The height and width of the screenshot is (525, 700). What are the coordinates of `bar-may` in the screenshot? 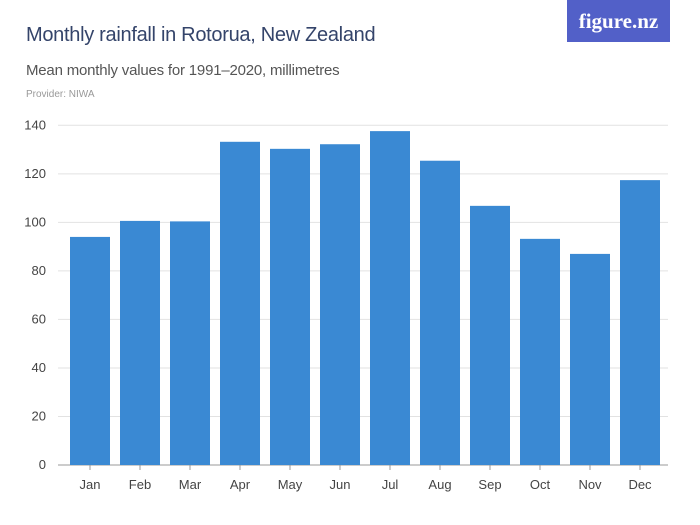 It's located at (290, 306).